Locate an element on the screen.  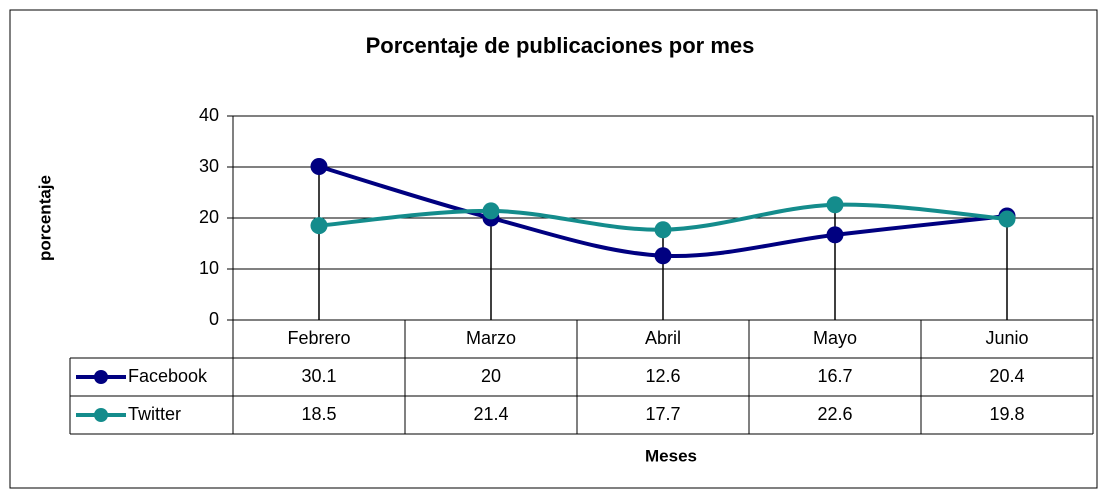
y-axis-title: porcentaje is located at coordinates (44, 218).